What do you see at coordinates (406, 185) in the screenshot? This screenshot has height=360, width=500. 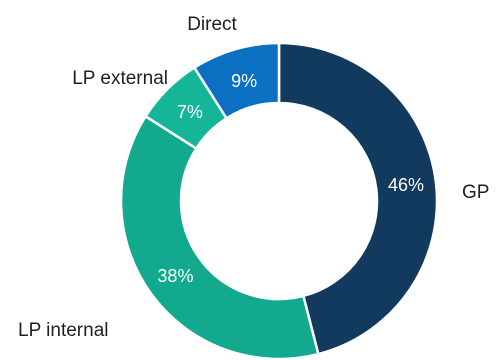 I see `slice-value-label: 46%` at bounding box center [406, 185].